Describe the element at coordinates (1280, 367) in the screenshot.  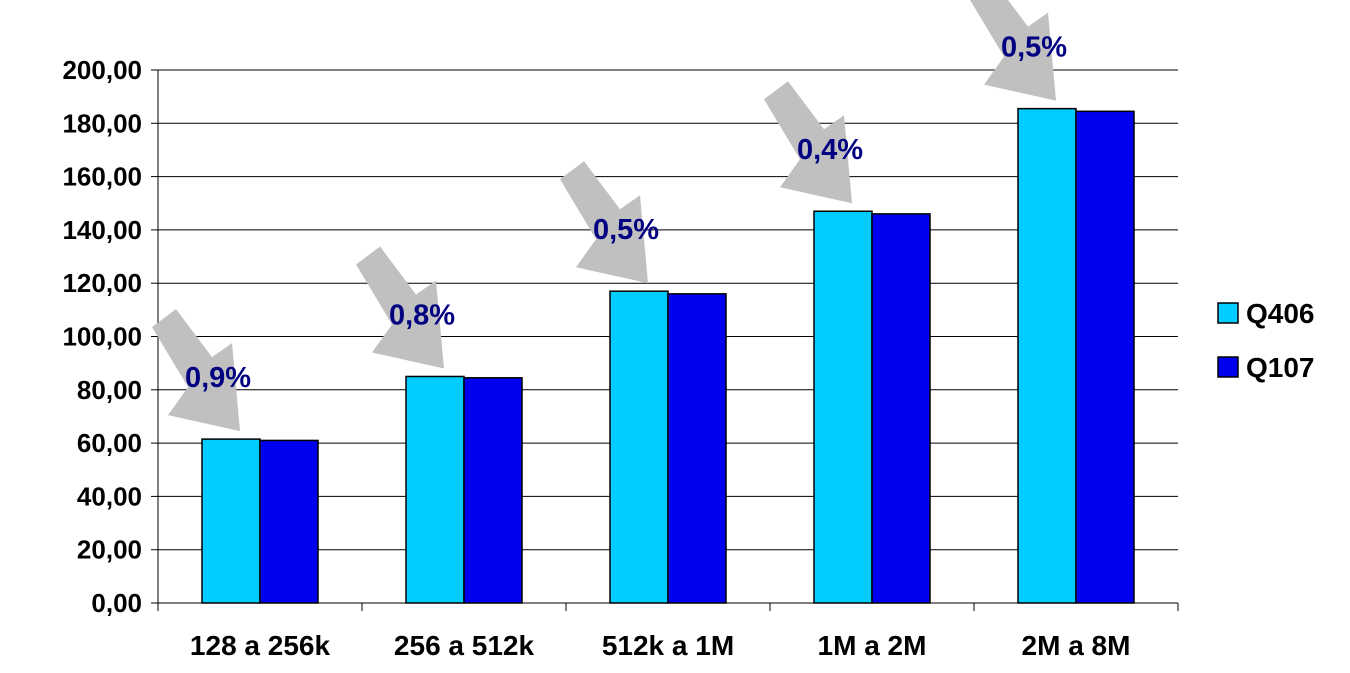
I see `legend-label: Q107` at that location.